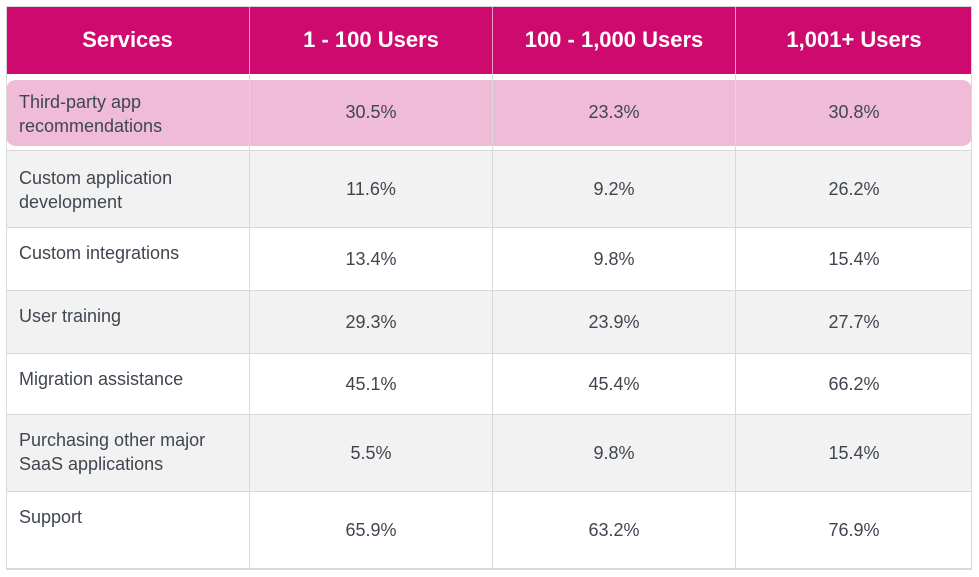 The image size is (979, 577). I want to click on value-cell: 13.4%, so click(370, 259).